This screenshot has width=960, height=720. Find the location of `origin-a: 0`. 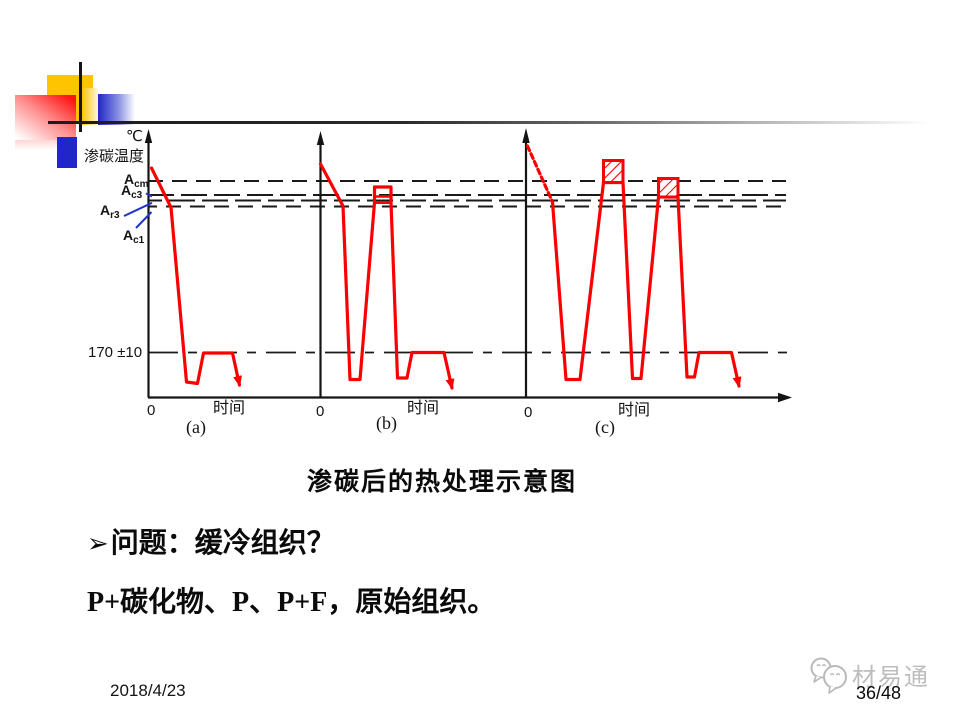

origin-a: 0 is located at coordinates (151, 410).